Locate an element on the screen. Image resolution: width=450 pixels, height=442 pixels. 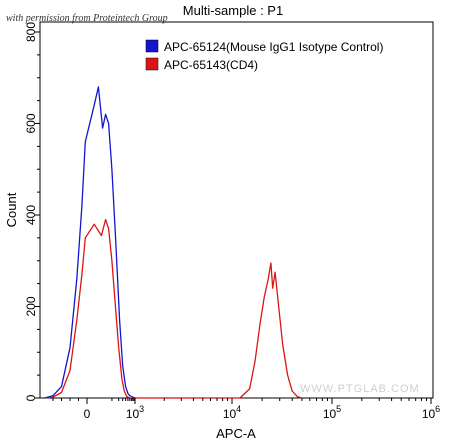
y-tick-label: 400 is located at coordinates (31, 215).